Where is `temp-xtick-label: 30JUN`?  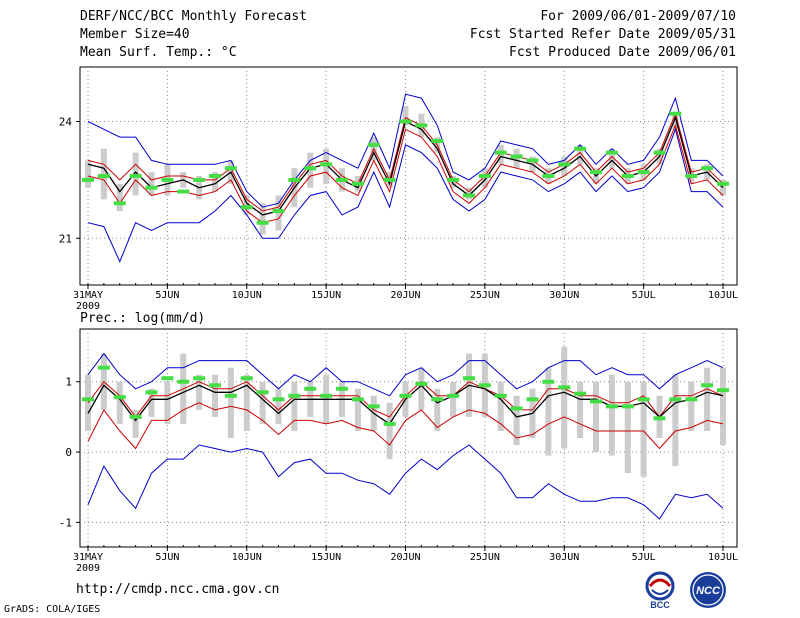 temp-xtick-label: 30JUN is located at coordinates (564, 295).